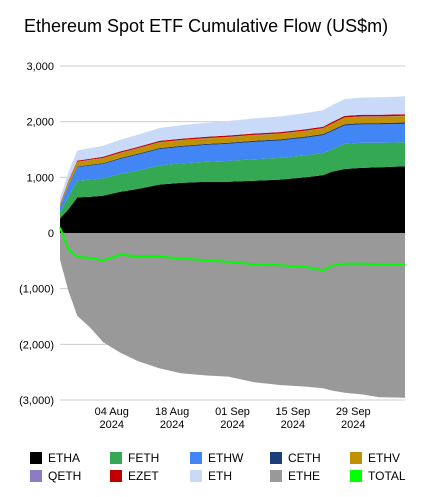  I want to click on area-ethw, so click(232, 168).